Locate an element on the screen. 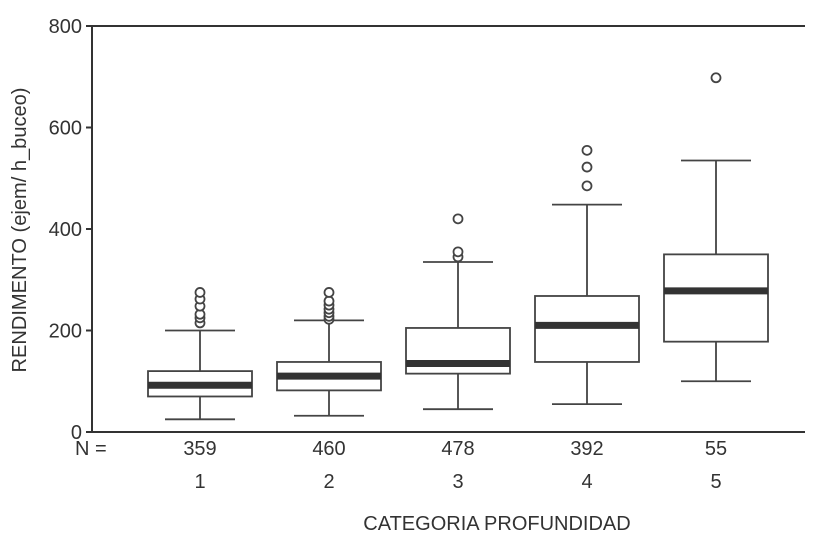 This screenshot has height=540, width=815. y-axis-ticks: 0 200 400 600 800 is located at coordinates (70, 230).